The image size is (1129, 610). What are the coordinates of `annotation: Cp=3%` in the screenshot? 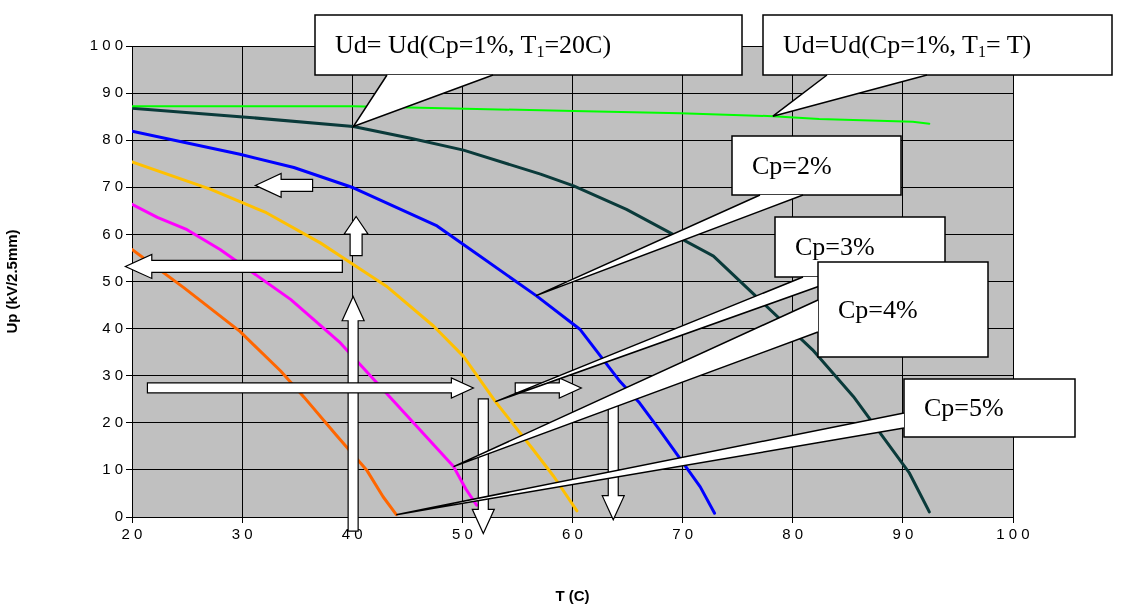 It's located at (835, 247).